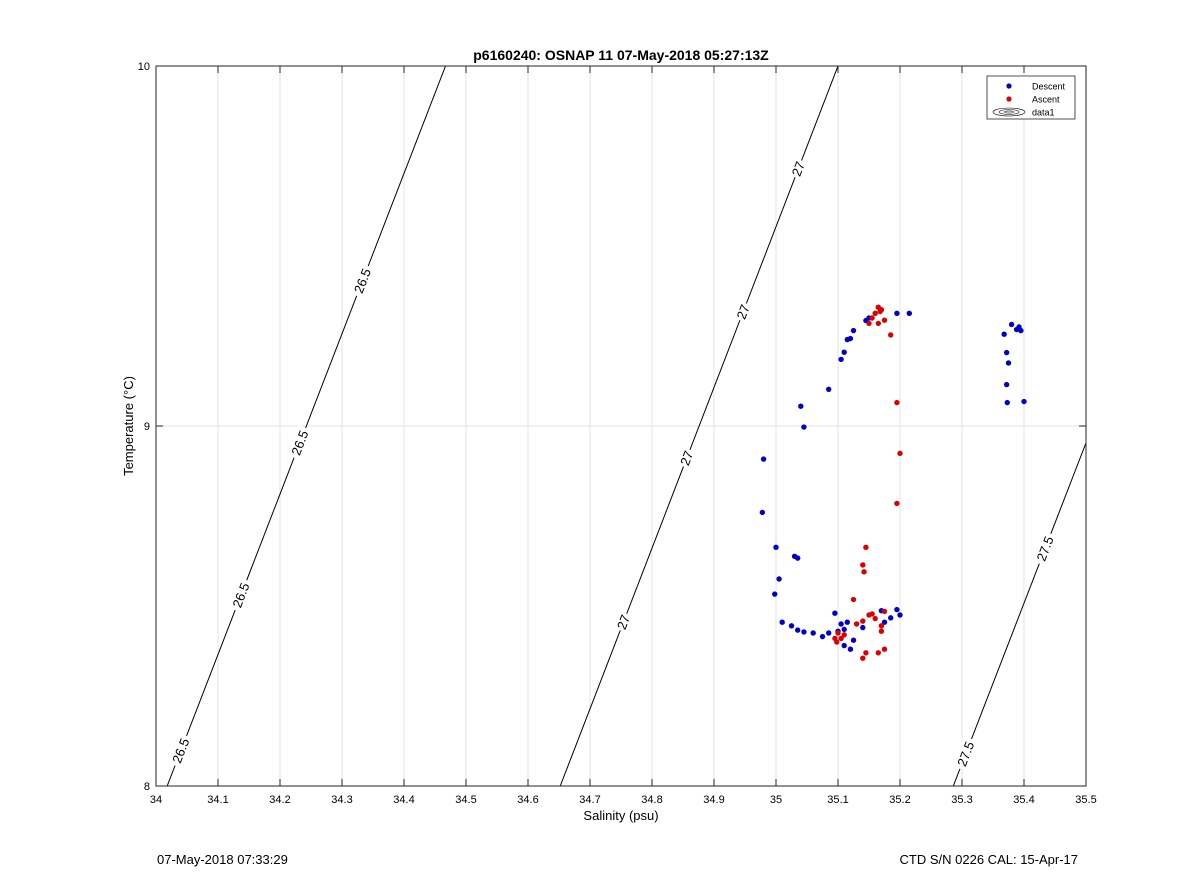  What do you see at coordinates (527, 800) in the screenshot?
I see `x-tick-label: 34.6` at bounding box center [527, 800].